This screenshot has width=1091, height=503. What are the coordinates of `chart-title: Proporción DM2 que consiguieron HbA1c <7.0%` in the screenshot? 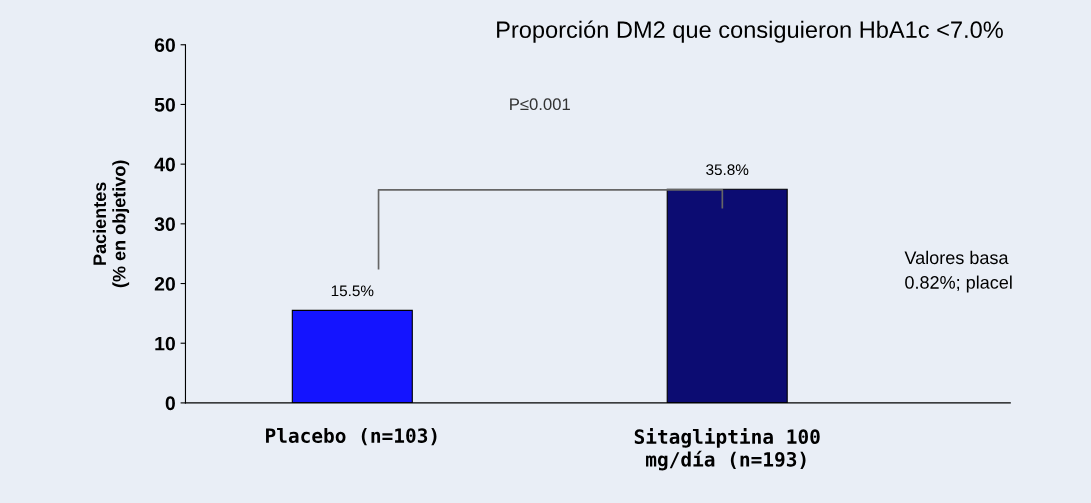 It's located at (750, 31).